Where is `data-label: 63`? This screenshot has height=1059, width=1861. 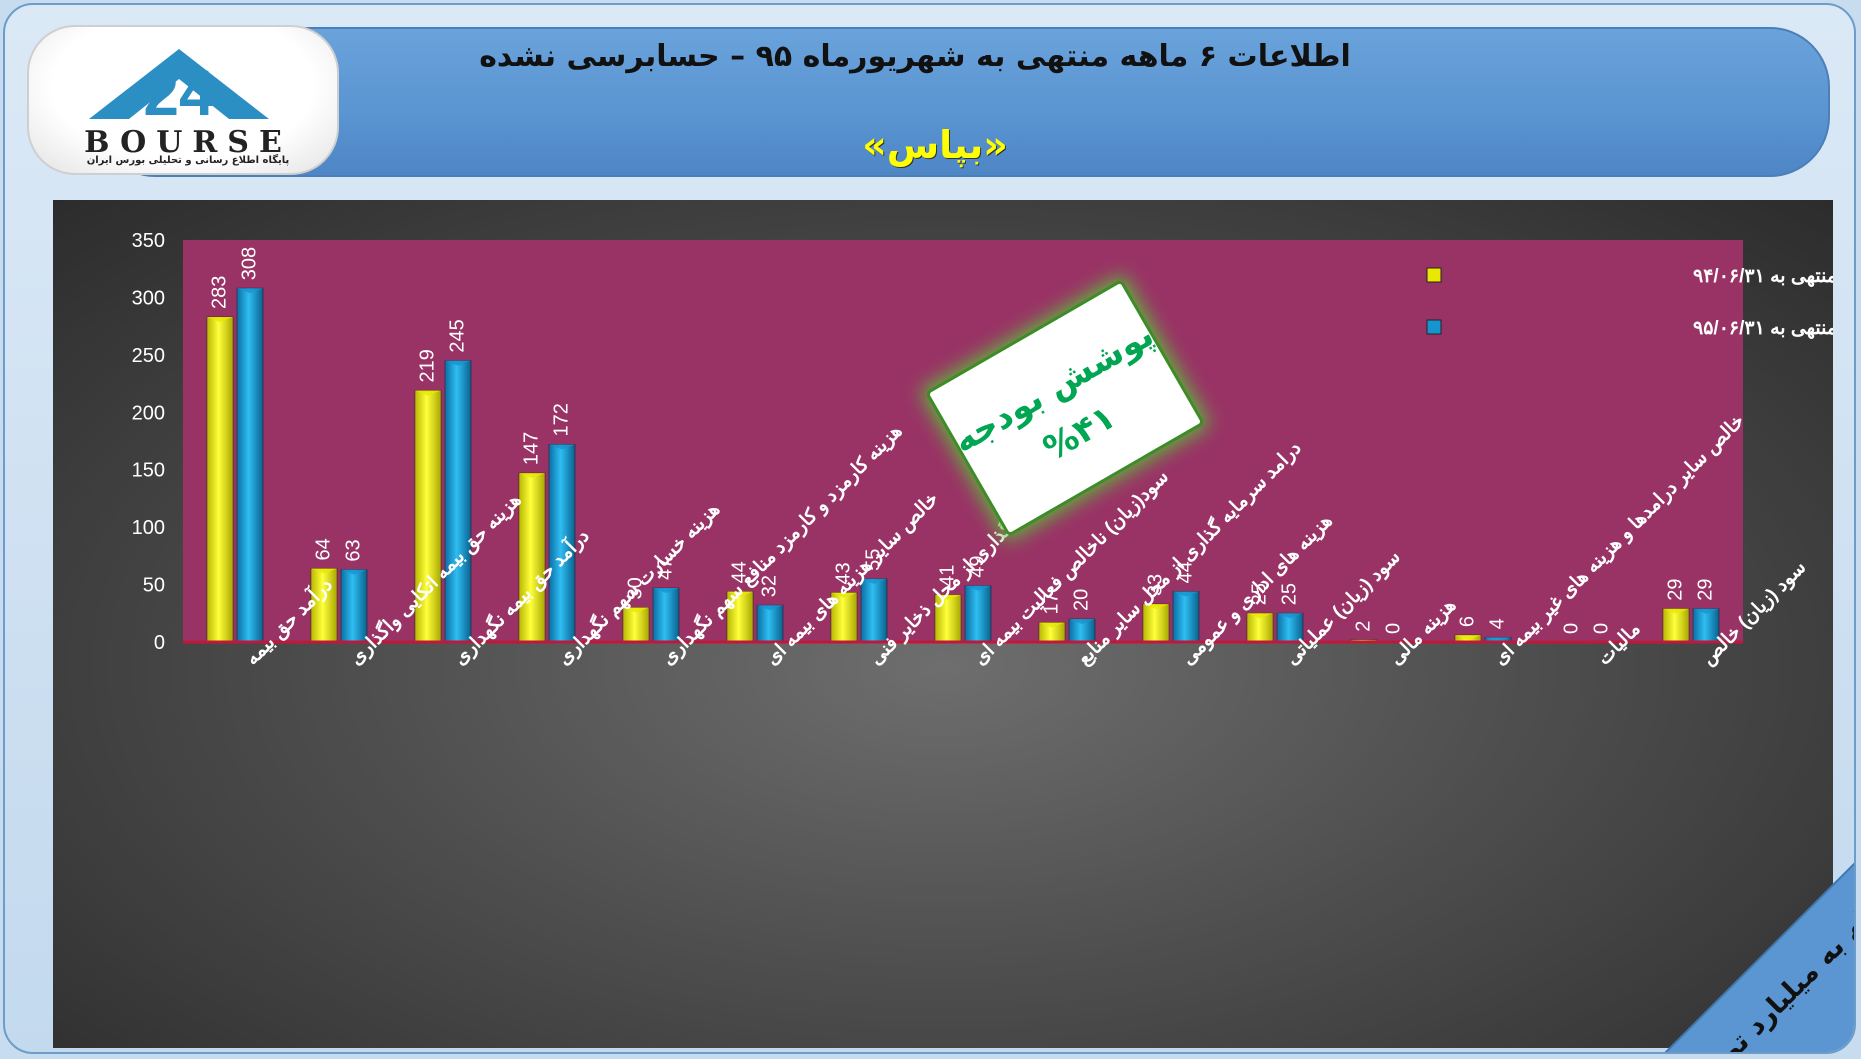 data-label: 63 is located at coordinates (353, 550).